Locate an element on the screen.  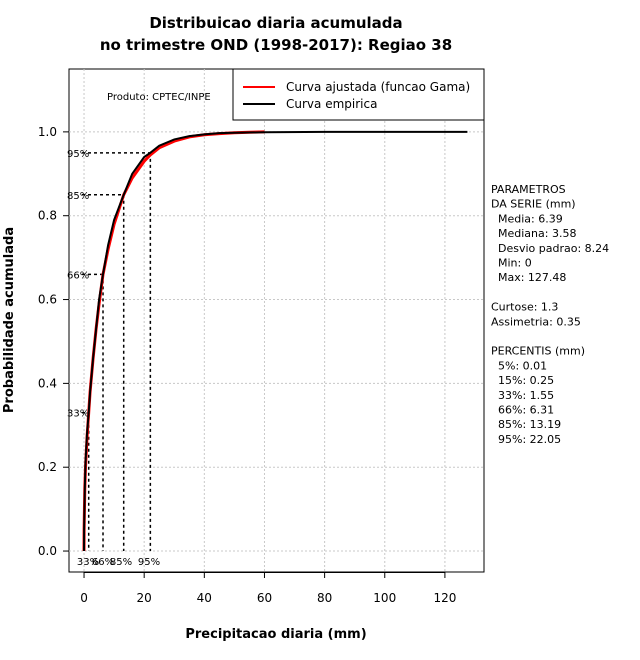
x-tick-label: 40 is located at coordinates (204, 598).